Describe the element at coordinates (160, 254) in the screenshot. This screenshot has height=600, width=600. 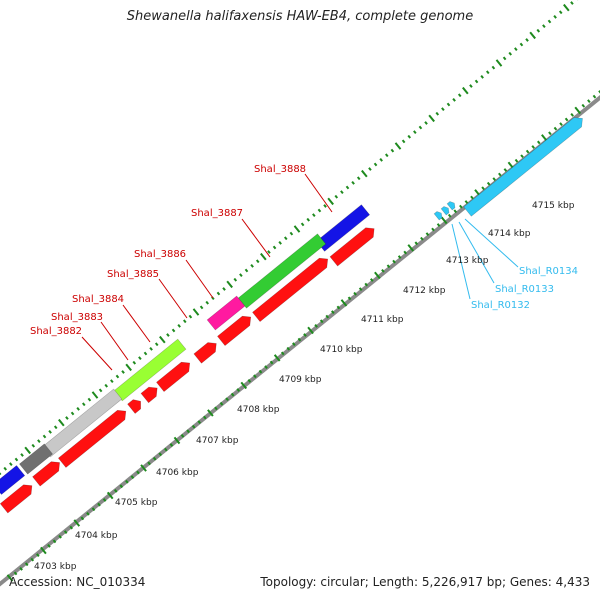
I see `gene-label: Shal_3886` at that location.